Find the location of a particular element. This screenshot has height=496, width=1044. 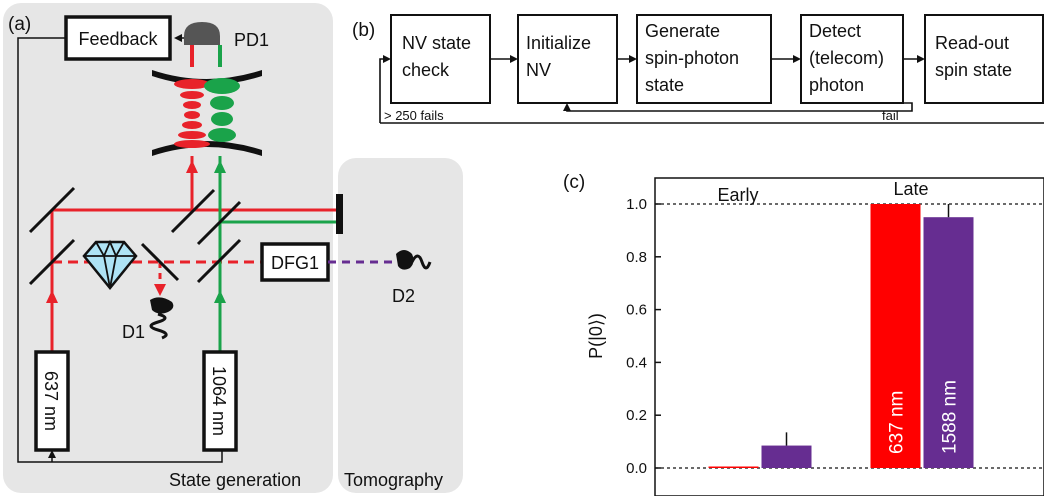

y-tick-label: 0.6 is located at coordinates (636, 310).